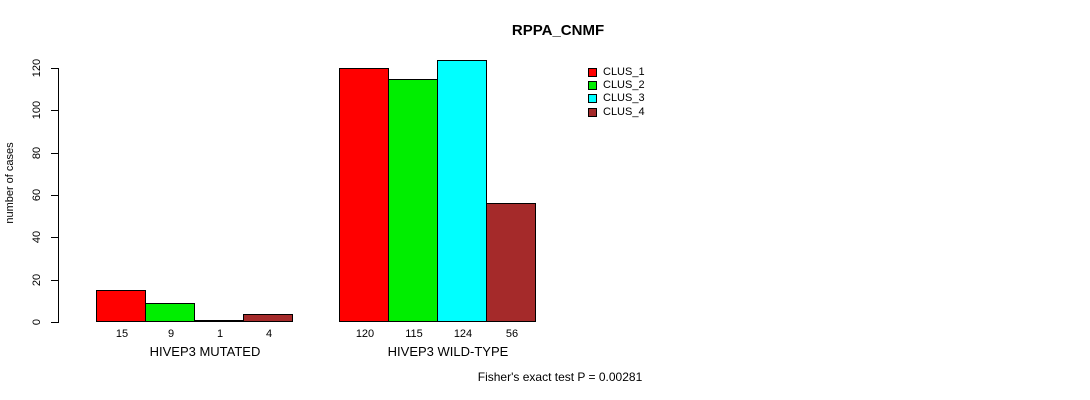  I want to click on bar-clus-2-hivep3-wild-type, so click(413, 200).